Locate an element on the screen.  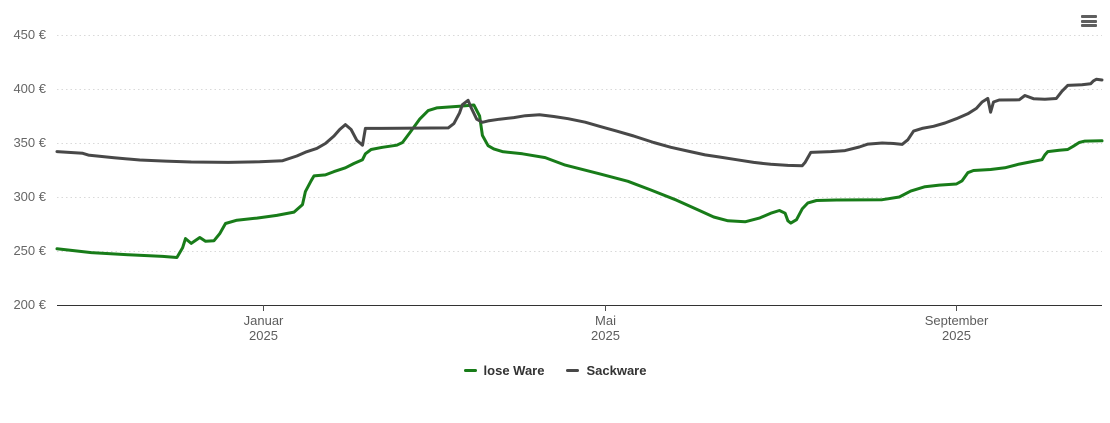
legend: lose Ware Sackware is located at coordinates (555, 370).